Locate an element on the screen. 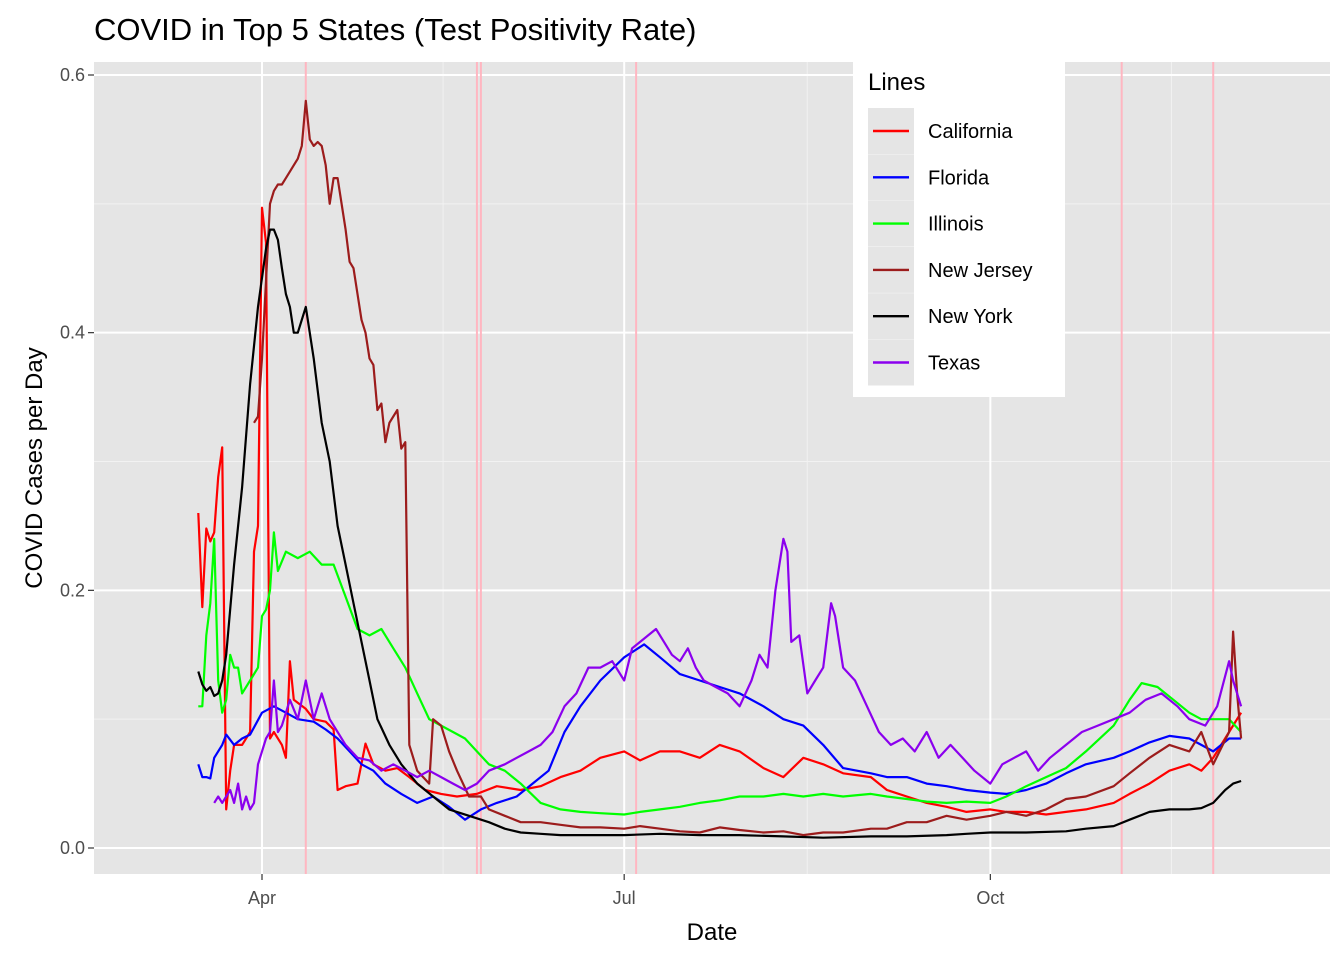 The width and height of the screenshot is (1344, 960). x-axis: Apr Jul Oct is located at coordinates (626, 891).